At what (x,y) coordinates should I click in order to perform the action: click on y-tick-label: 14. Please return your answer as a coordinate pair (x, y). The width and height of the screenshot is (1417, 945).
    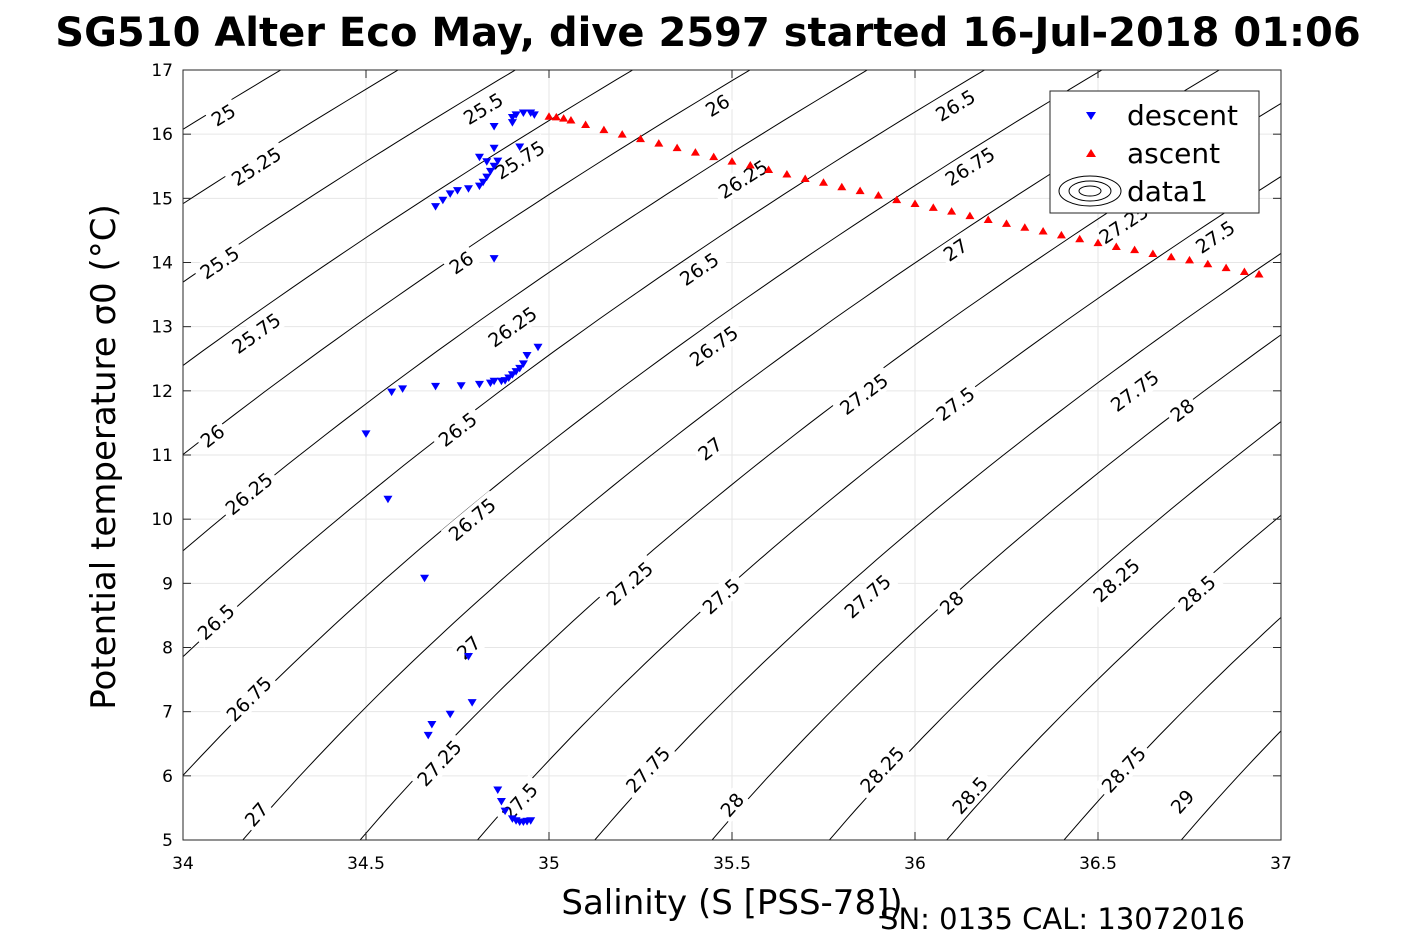
    Looking at the image, I should click on (162, 264).